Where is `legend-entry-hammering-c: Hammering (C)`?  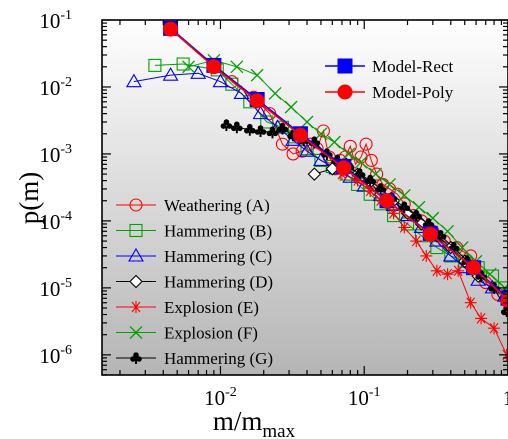
legend-entry-hammering-c: Hammering (C) is located at coordinates (194, 256).